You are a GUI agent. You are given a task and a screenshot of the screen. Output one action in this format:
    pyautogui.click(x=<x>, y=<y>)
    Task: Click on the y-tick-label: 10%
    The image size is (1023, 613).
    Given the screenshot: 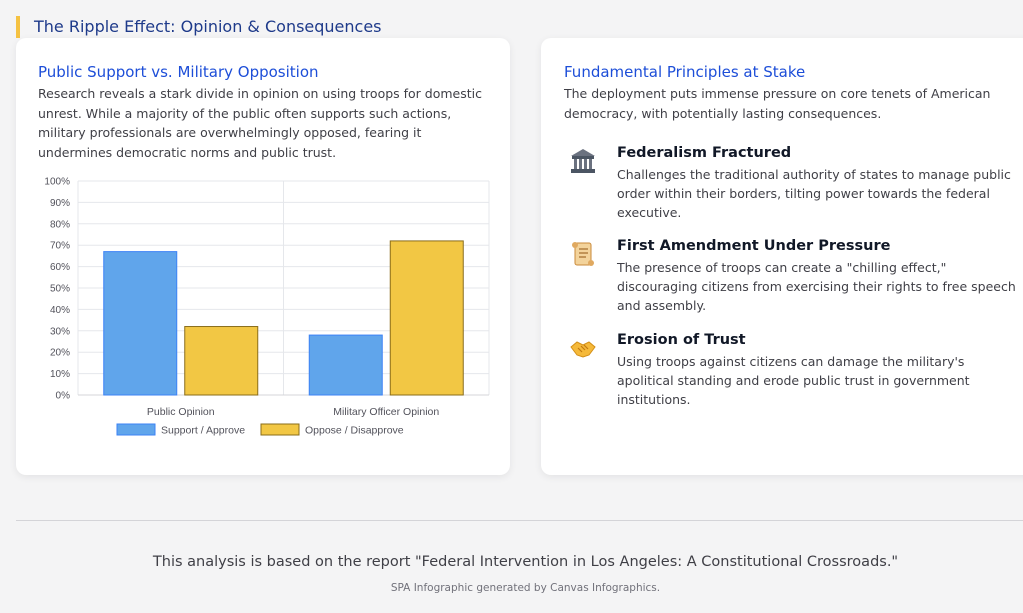 What is the action you would take?
    pyautogui.click(x=60, y=374)
    